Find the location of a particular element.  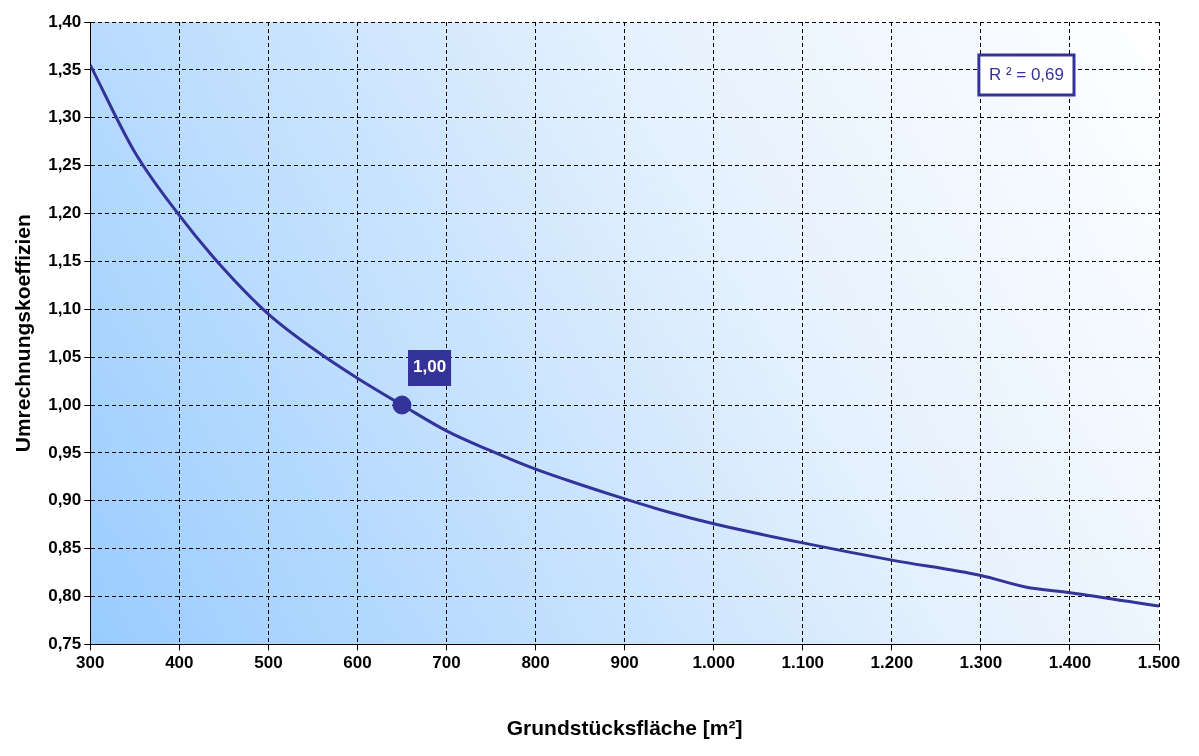

y-tick-label: 0,75 is located at coordinates (65, 644).